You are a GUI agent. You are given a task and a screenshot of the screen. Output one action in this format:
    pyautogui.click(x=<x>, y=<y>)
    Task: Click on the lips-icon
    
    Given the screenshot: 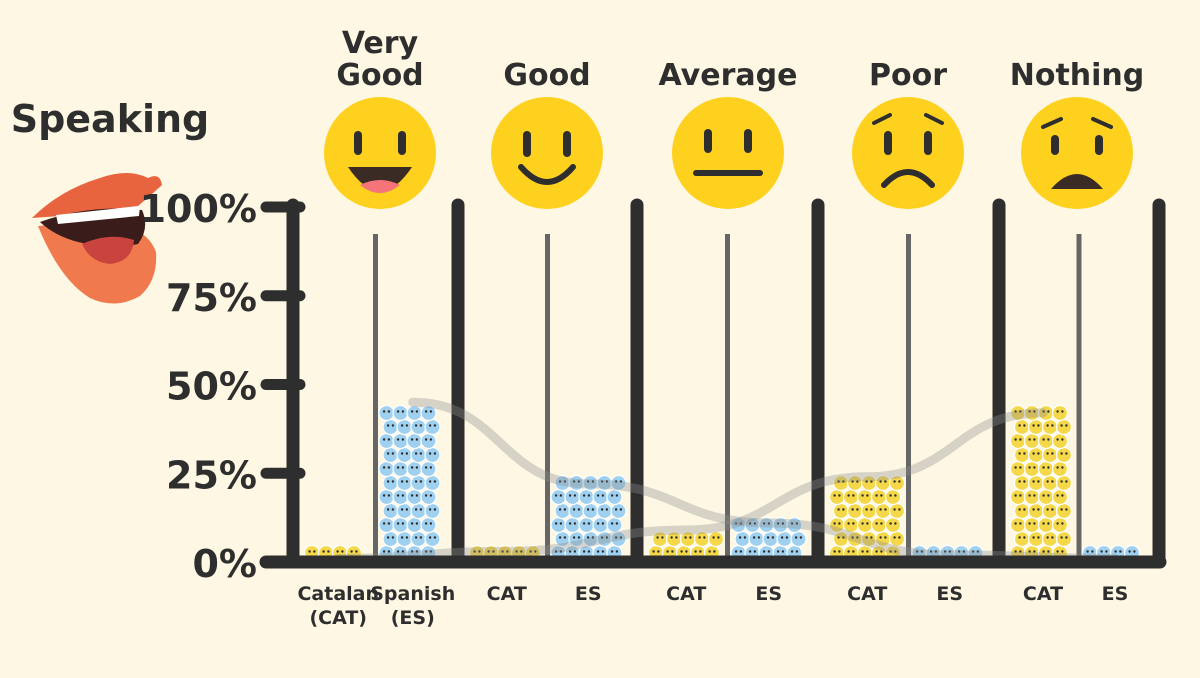 What is the action you would take?
    pyautogui.click(x=97, y=238)
    